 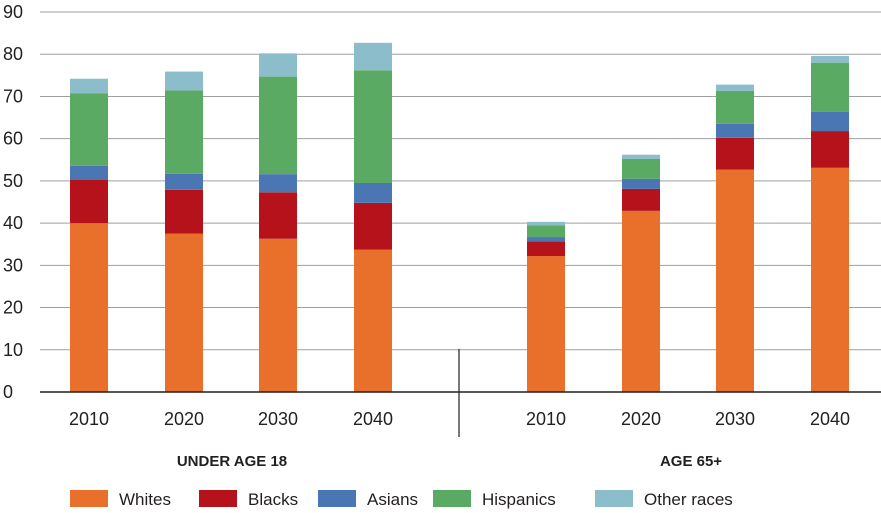 I want to click on y-tick-label: 40, so click(x=13, y=223).